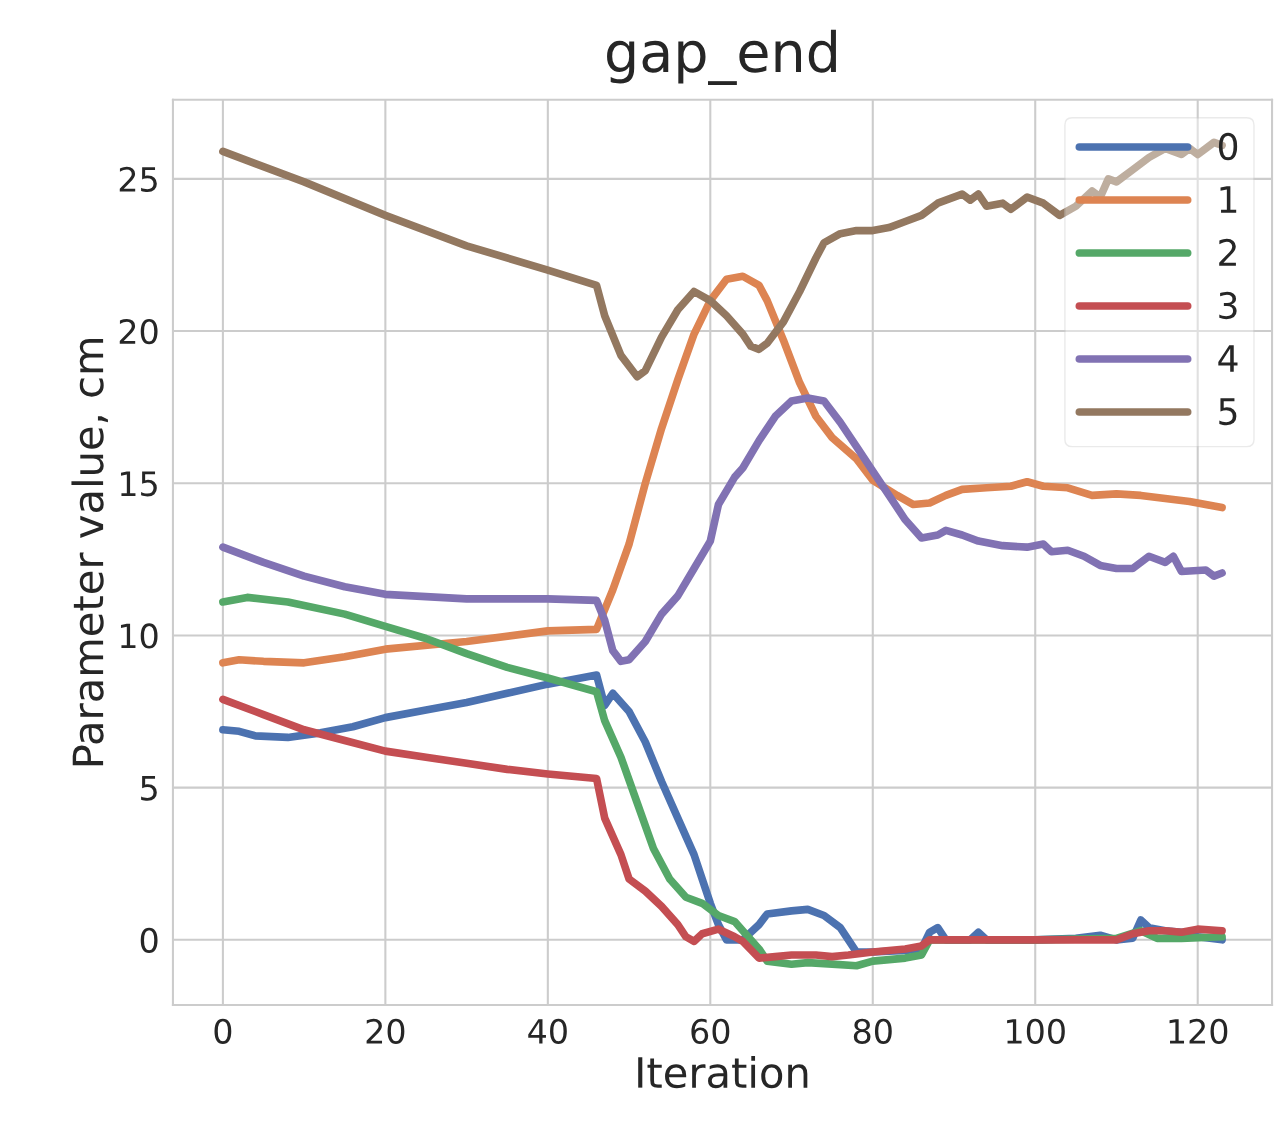 The height and width of the screenshot is (1133, 1281). I want to click on legend-label: 5, so click(1228, 412).